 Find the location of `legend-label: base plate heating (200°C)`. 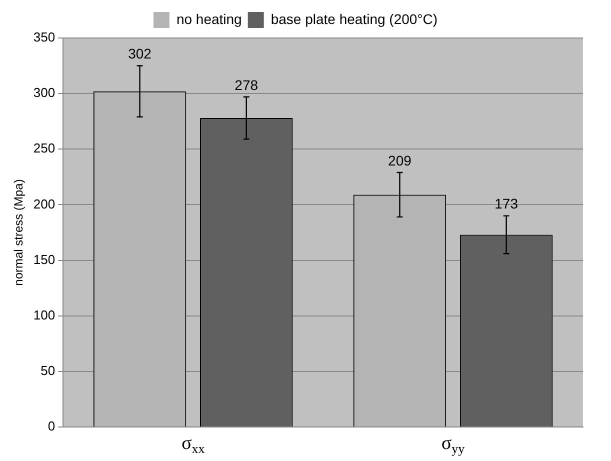

legend-label: base plate heating (200°C) is located at coordinates (354, 18).